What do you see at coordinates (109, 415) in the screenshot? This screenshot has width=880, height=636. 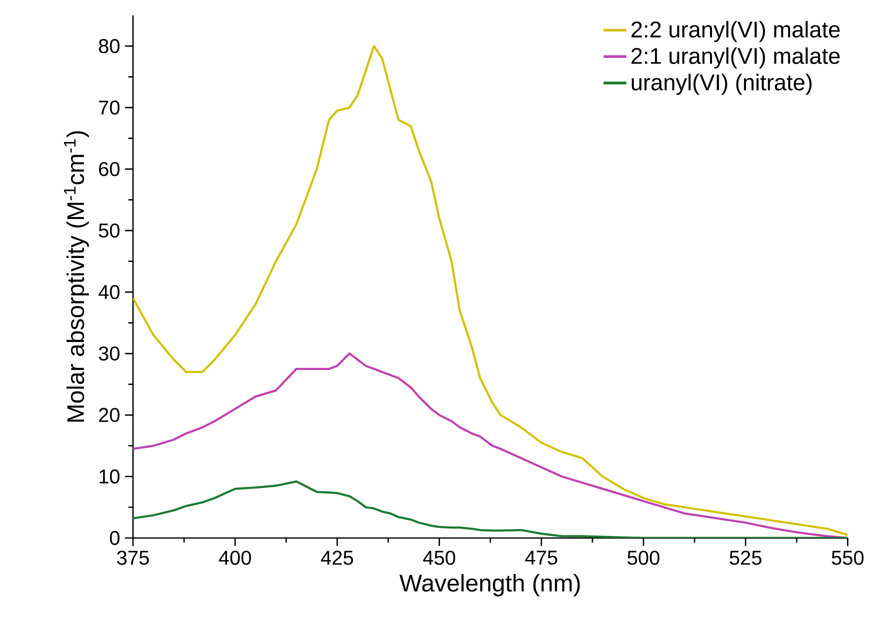 I see `y-tick-label: 20` at bounding box center [109, 415].